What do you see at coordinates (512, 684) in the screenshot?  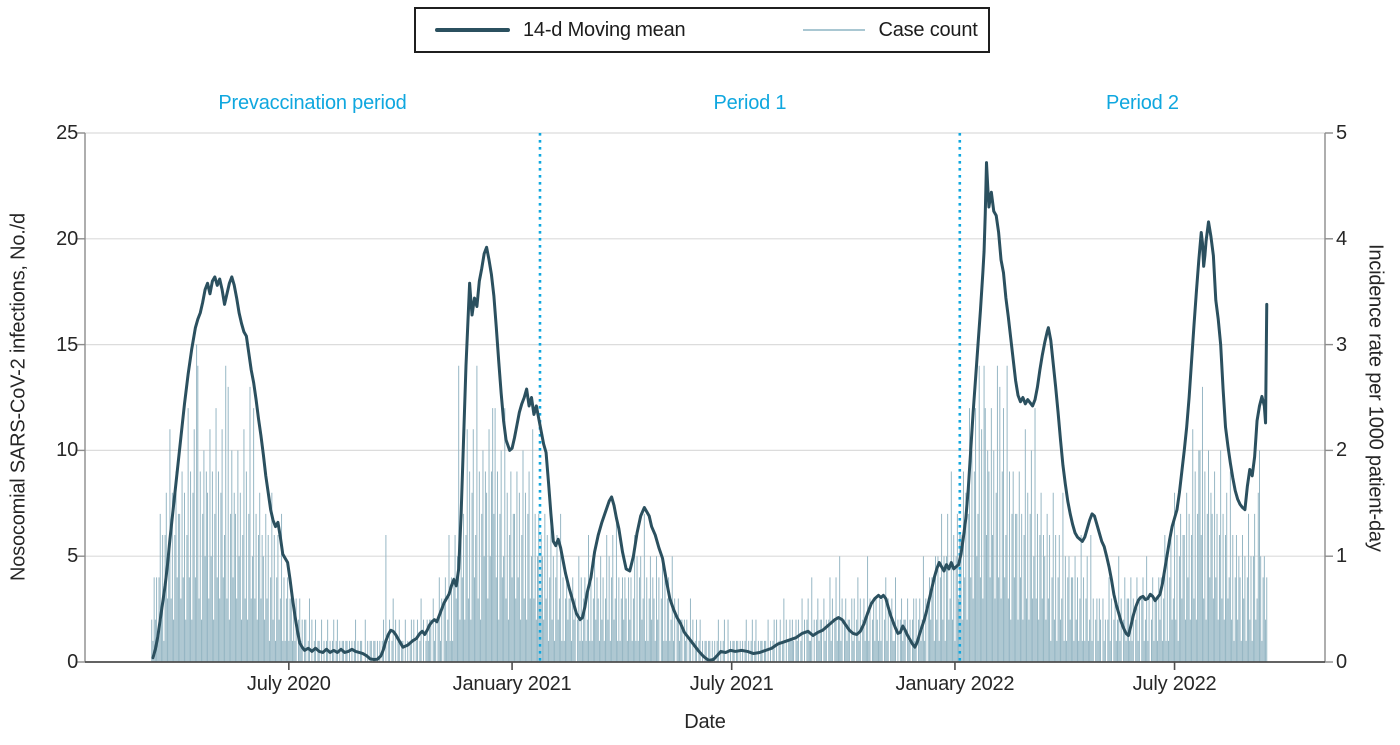 I see `x-tick-label: January 2021` at bounding box center [512, 684].